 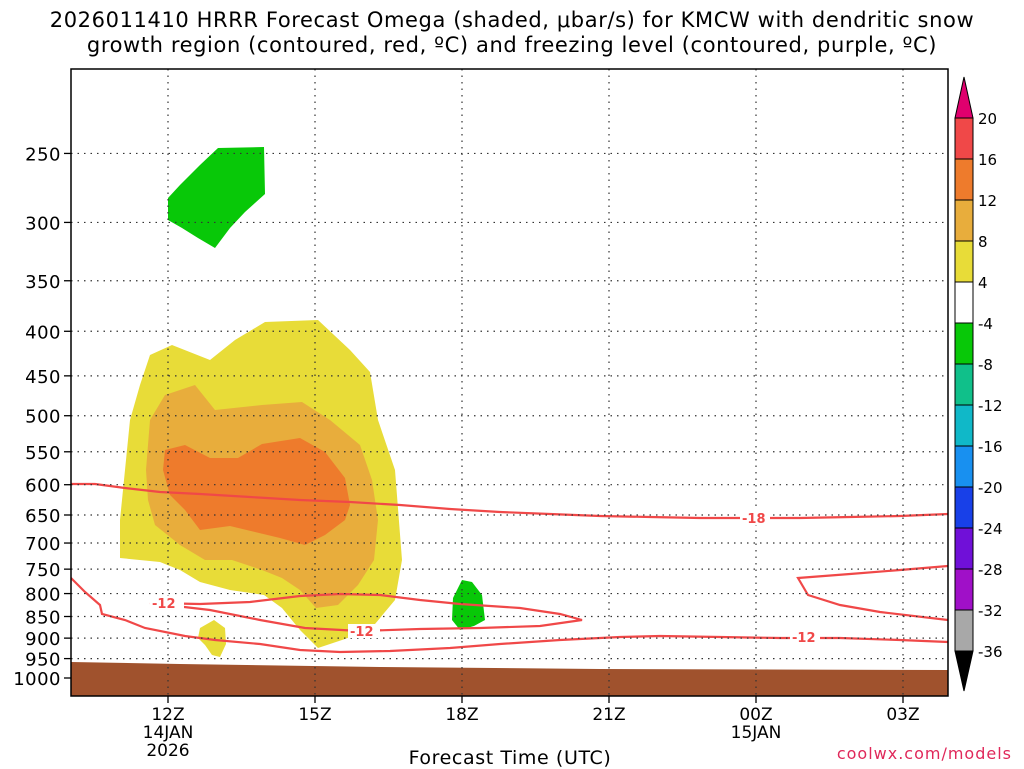 I want to click on y-tick-label: 900, so click(x=43, y=639).